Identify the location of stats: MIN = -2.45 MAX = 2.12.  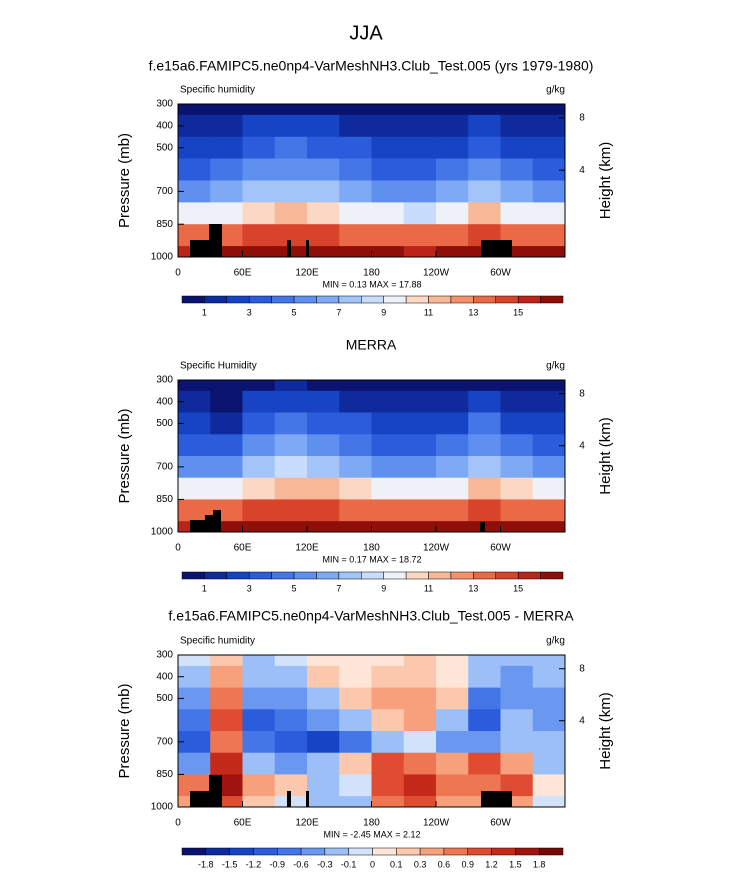
(371, 834).